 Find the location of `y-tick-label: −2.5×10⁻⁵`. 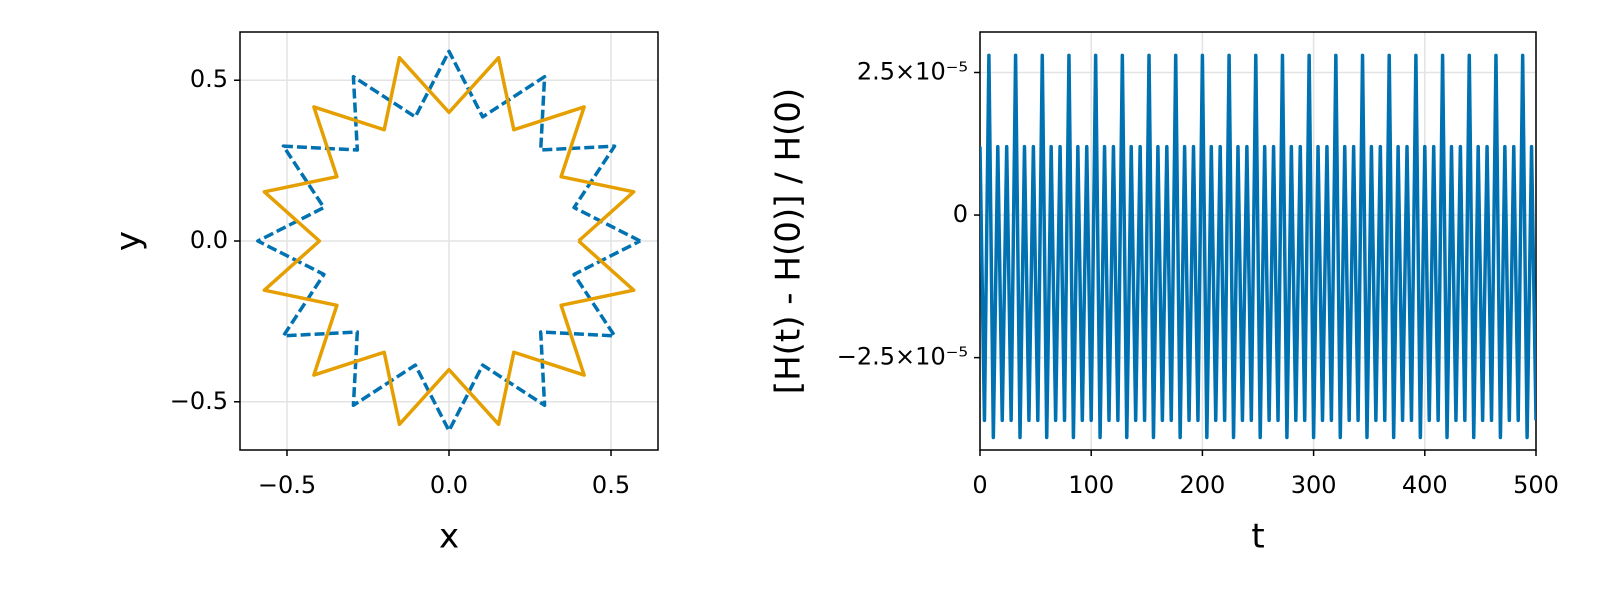

y-tick-label: −2.5×10⁻⁵ is located at coordinates (902, 357).